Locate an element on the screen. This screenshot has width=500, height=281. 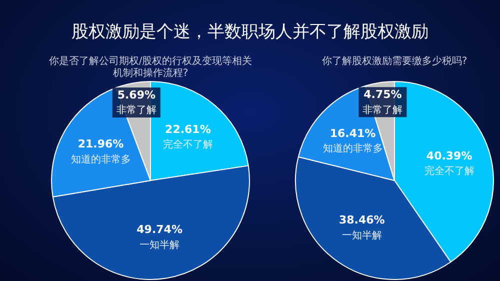
data-label: 22.61% is located at coordinates (188, 129).